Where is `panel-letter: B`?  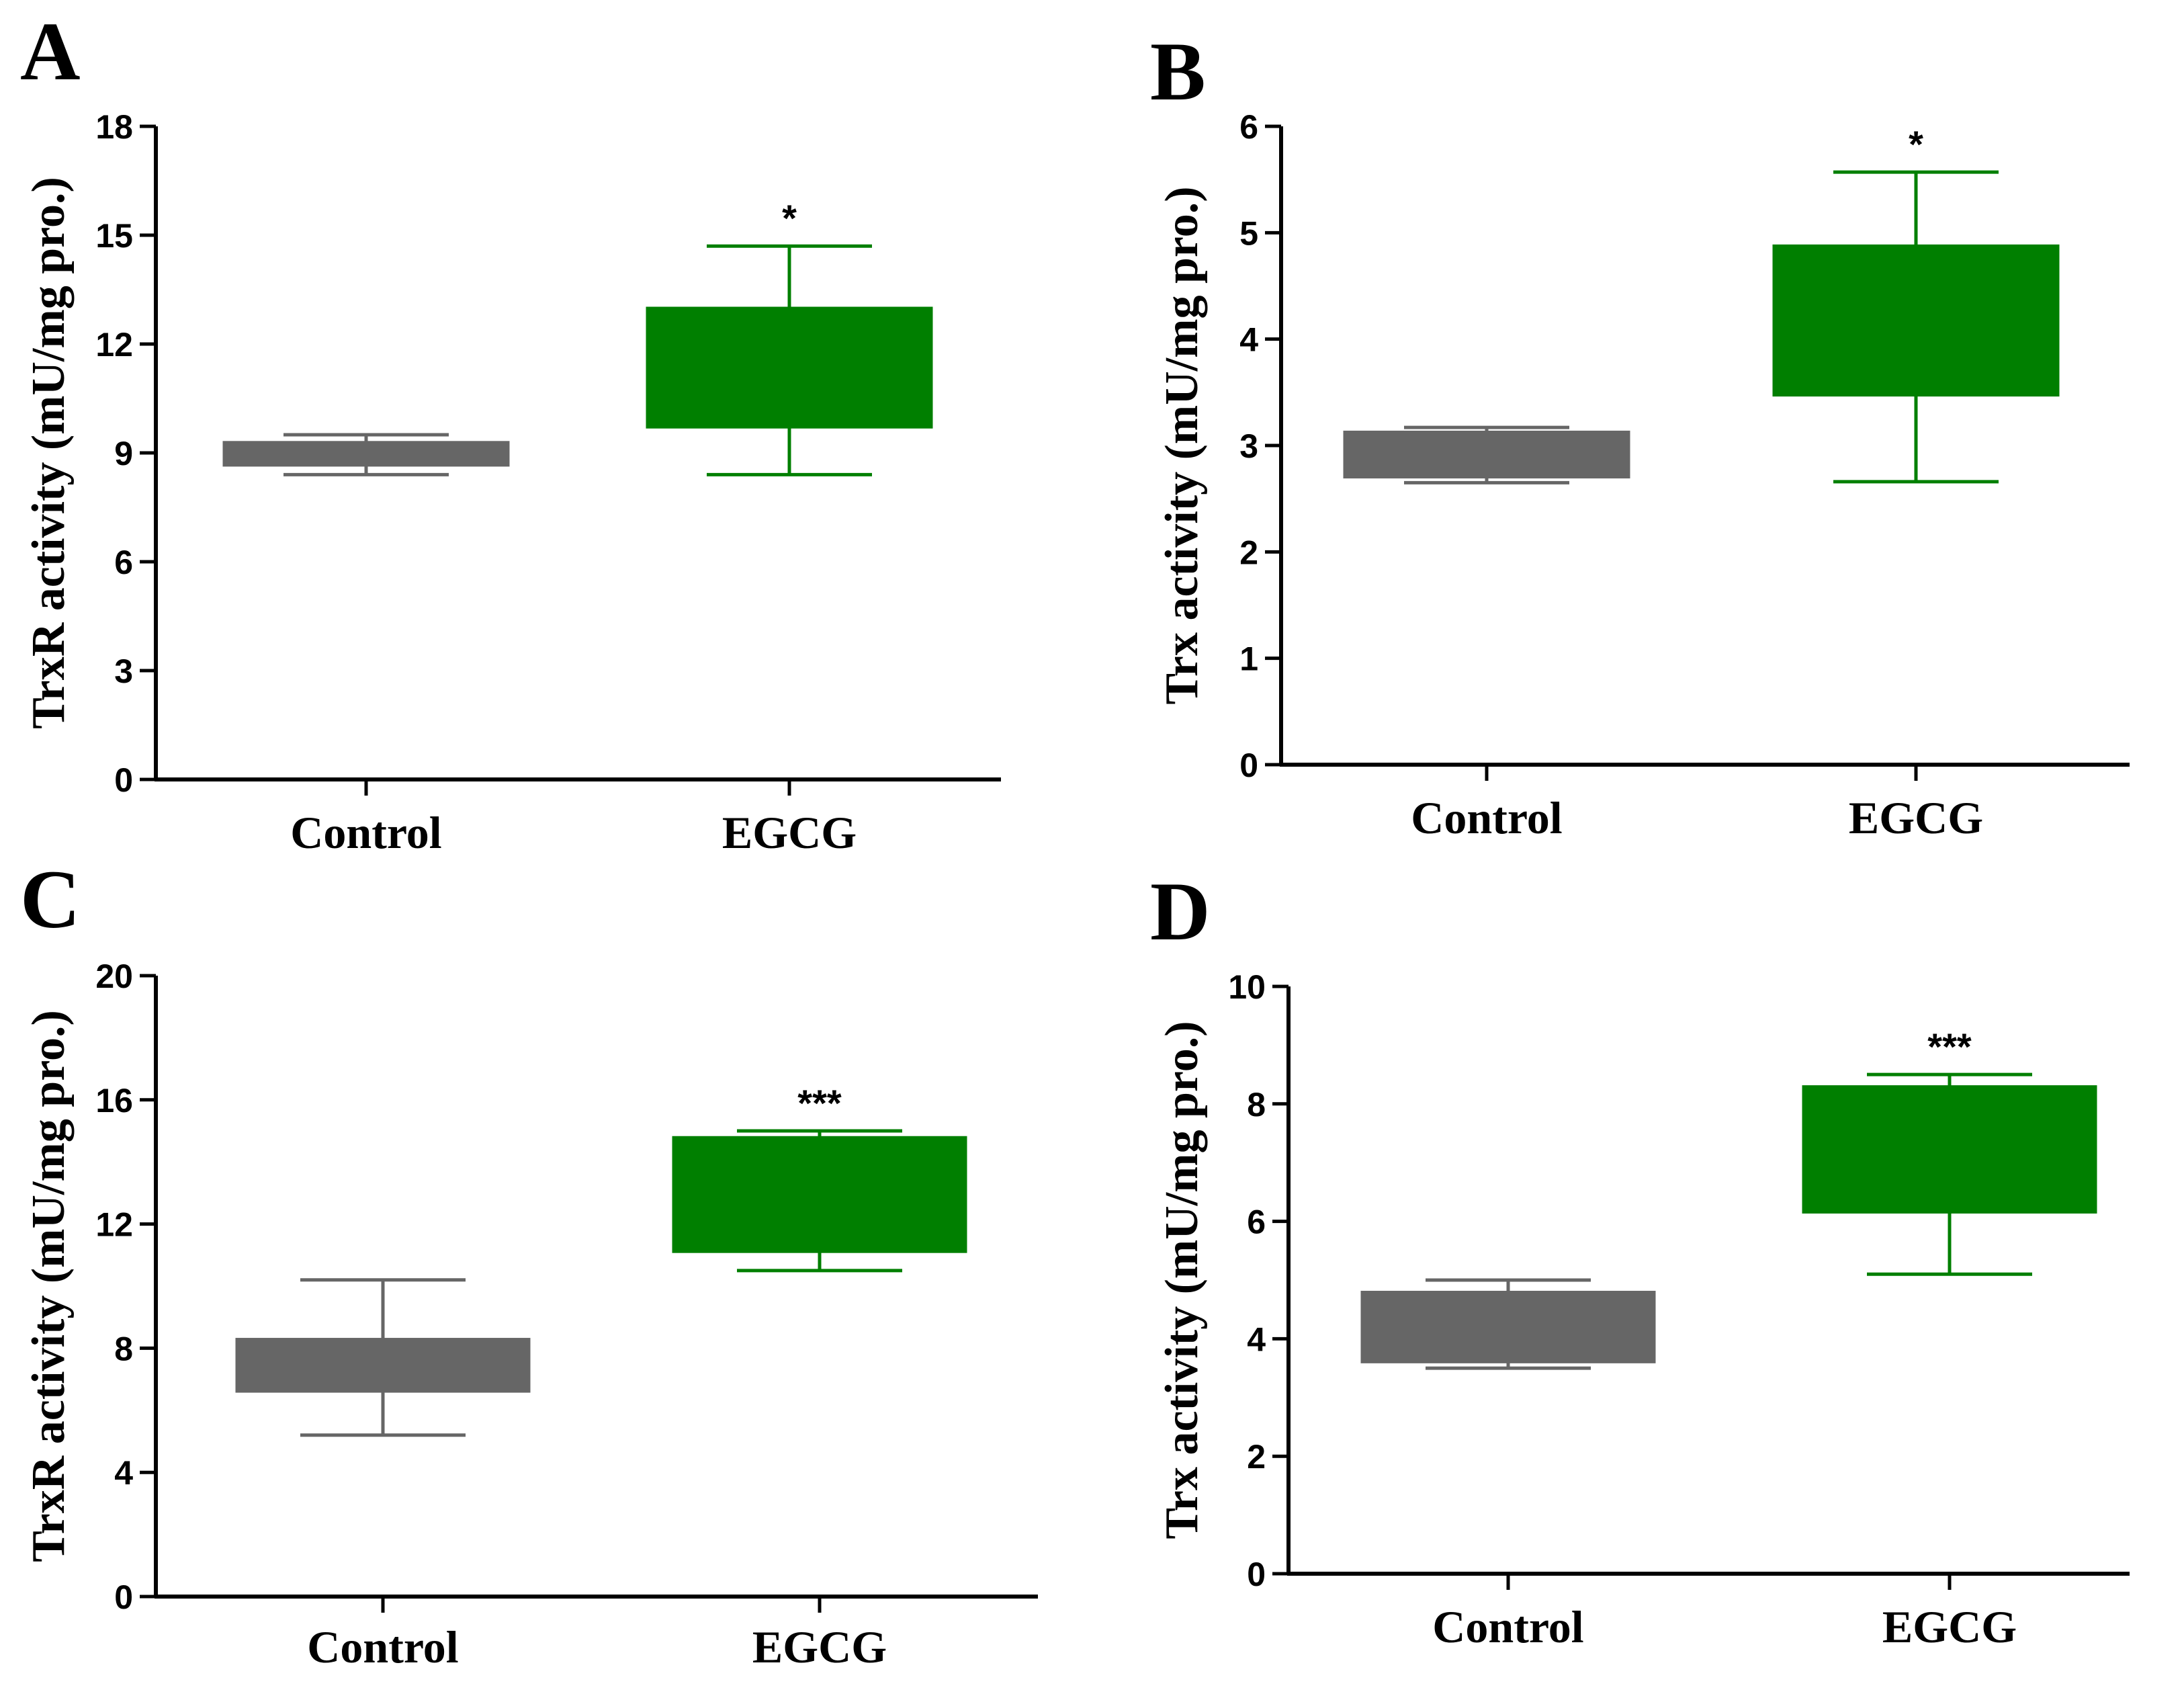
panel-letter: B is located at coordinates (1178, 72).